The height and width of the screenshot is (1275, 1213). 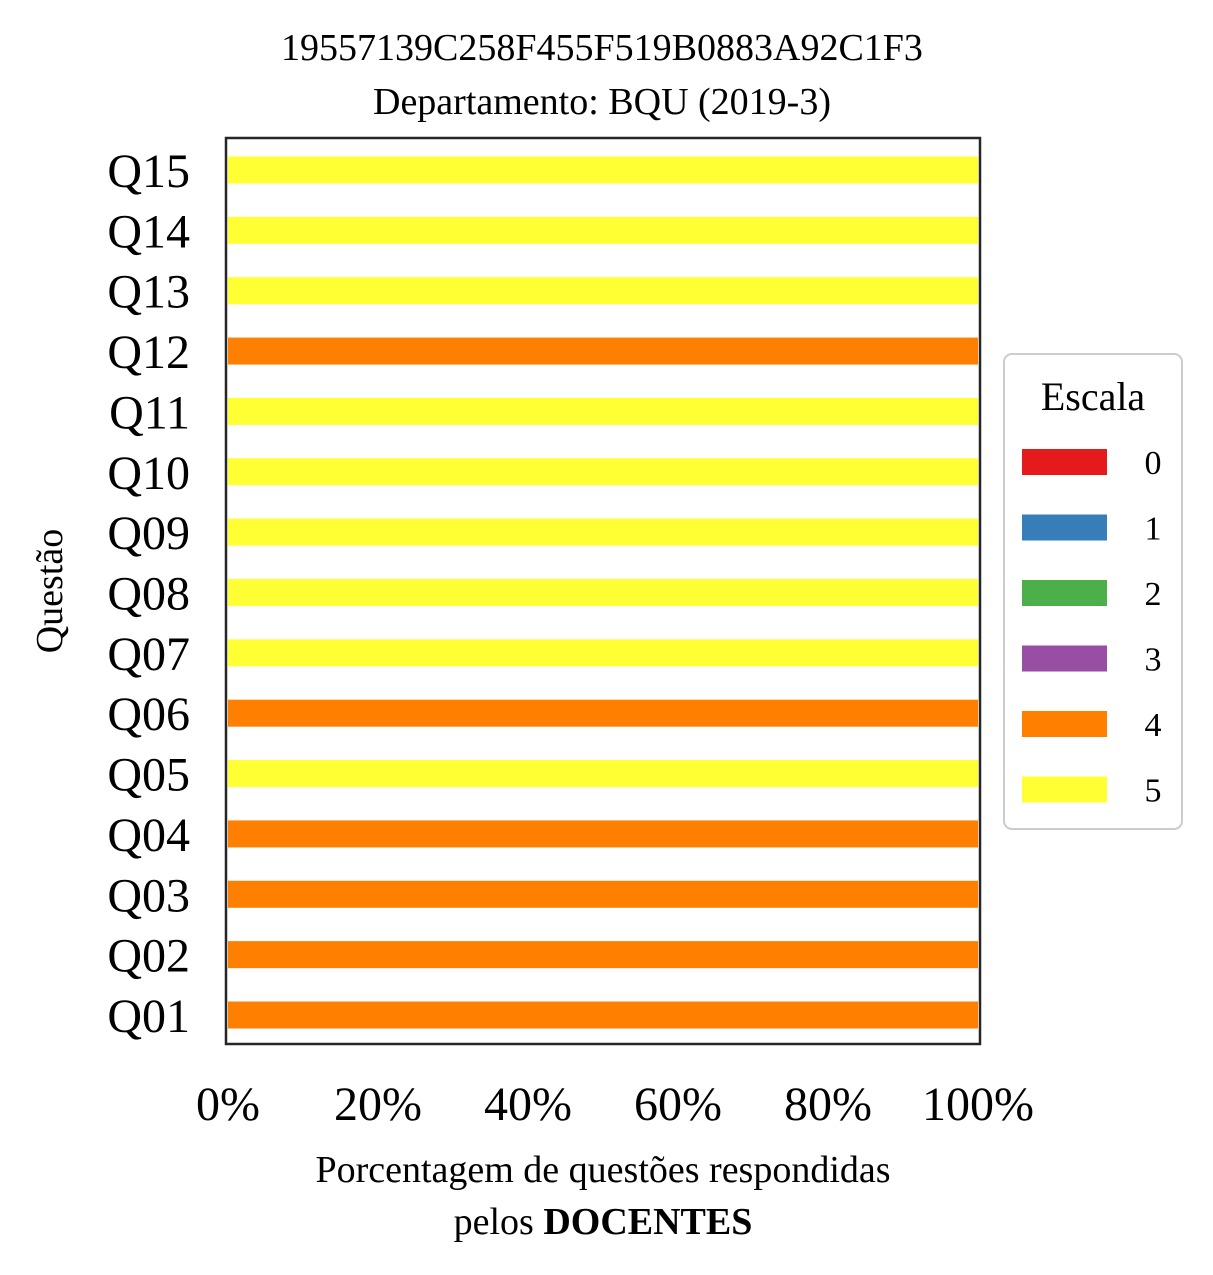 I want to click on y-tick-label-q02: Q02, so click(x=148, y=956).